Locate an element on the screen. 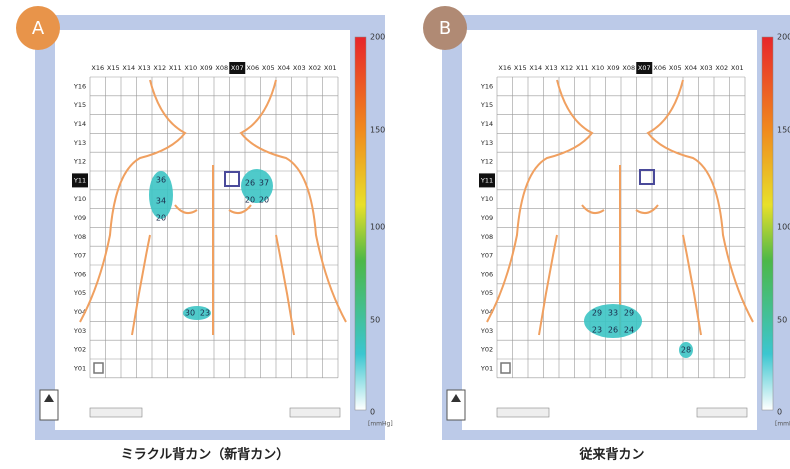 This screenshot has height=469, width=790. badge-label: A is located at coordinates (38, 28).